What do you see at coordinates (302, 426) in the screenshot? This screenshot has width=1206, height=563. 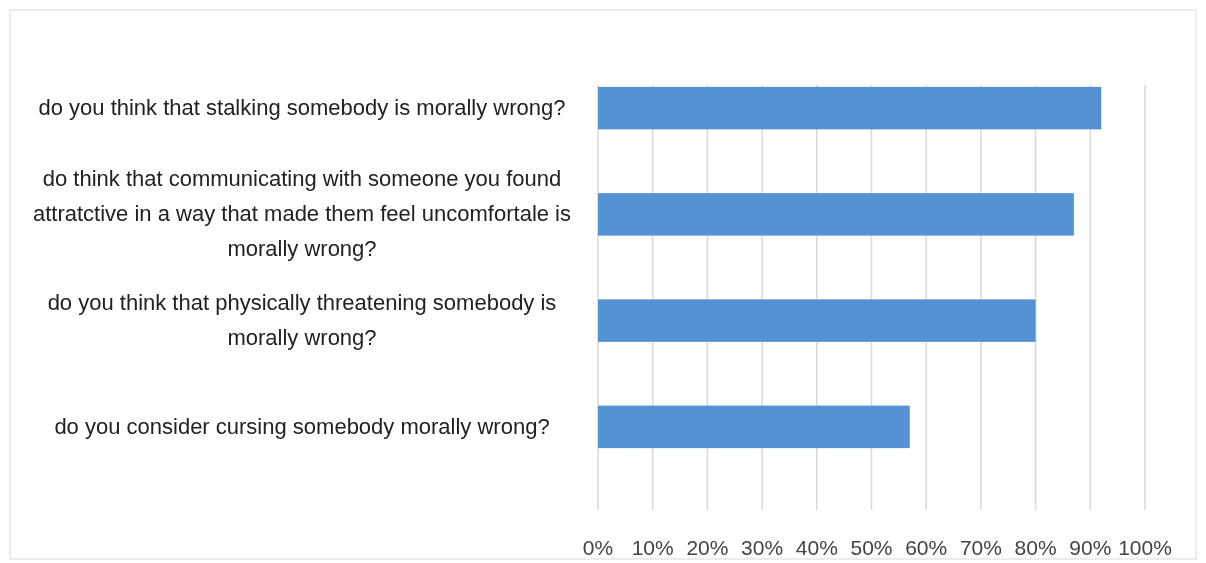 I see `y-tick-label: do you consider cursing somebody morally wrong?` at bounding box center [302, 426].